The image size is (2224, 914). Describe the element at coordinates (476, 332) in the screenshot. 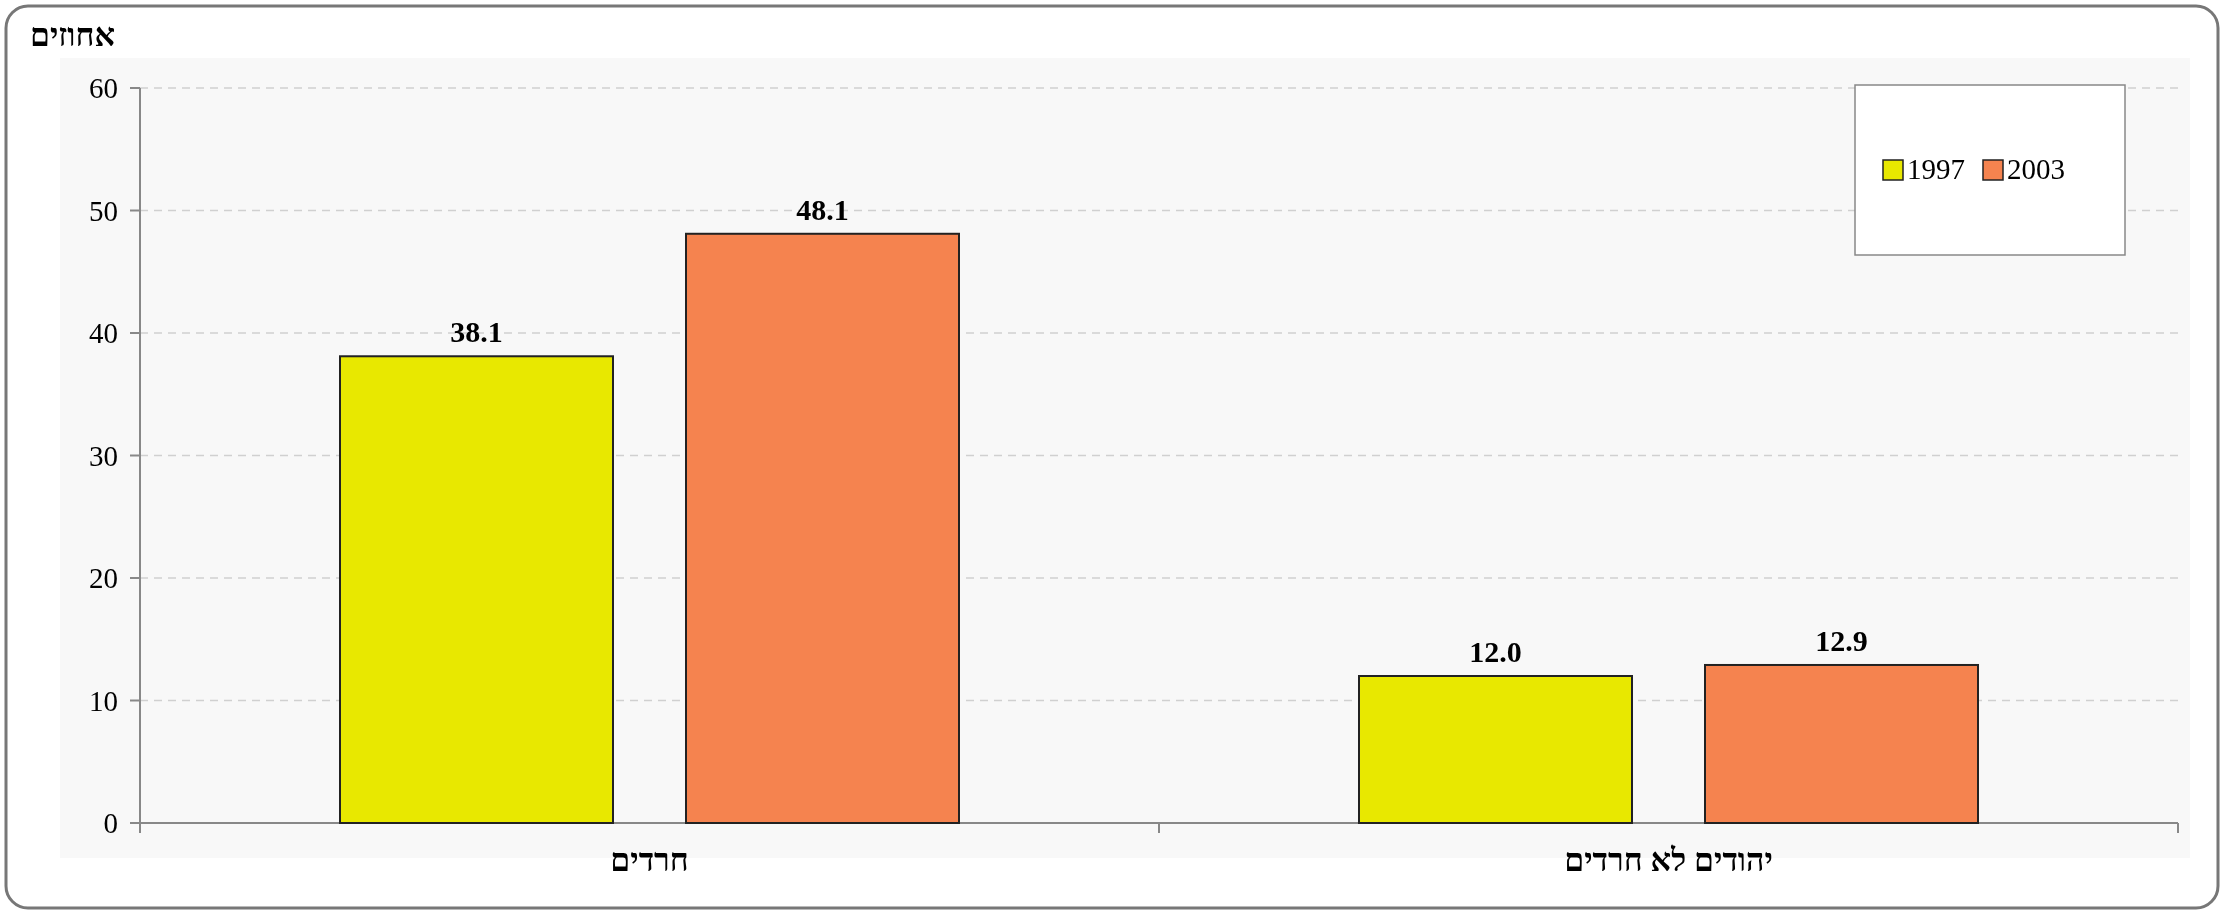

I see `data-label: 38.1` at that location.